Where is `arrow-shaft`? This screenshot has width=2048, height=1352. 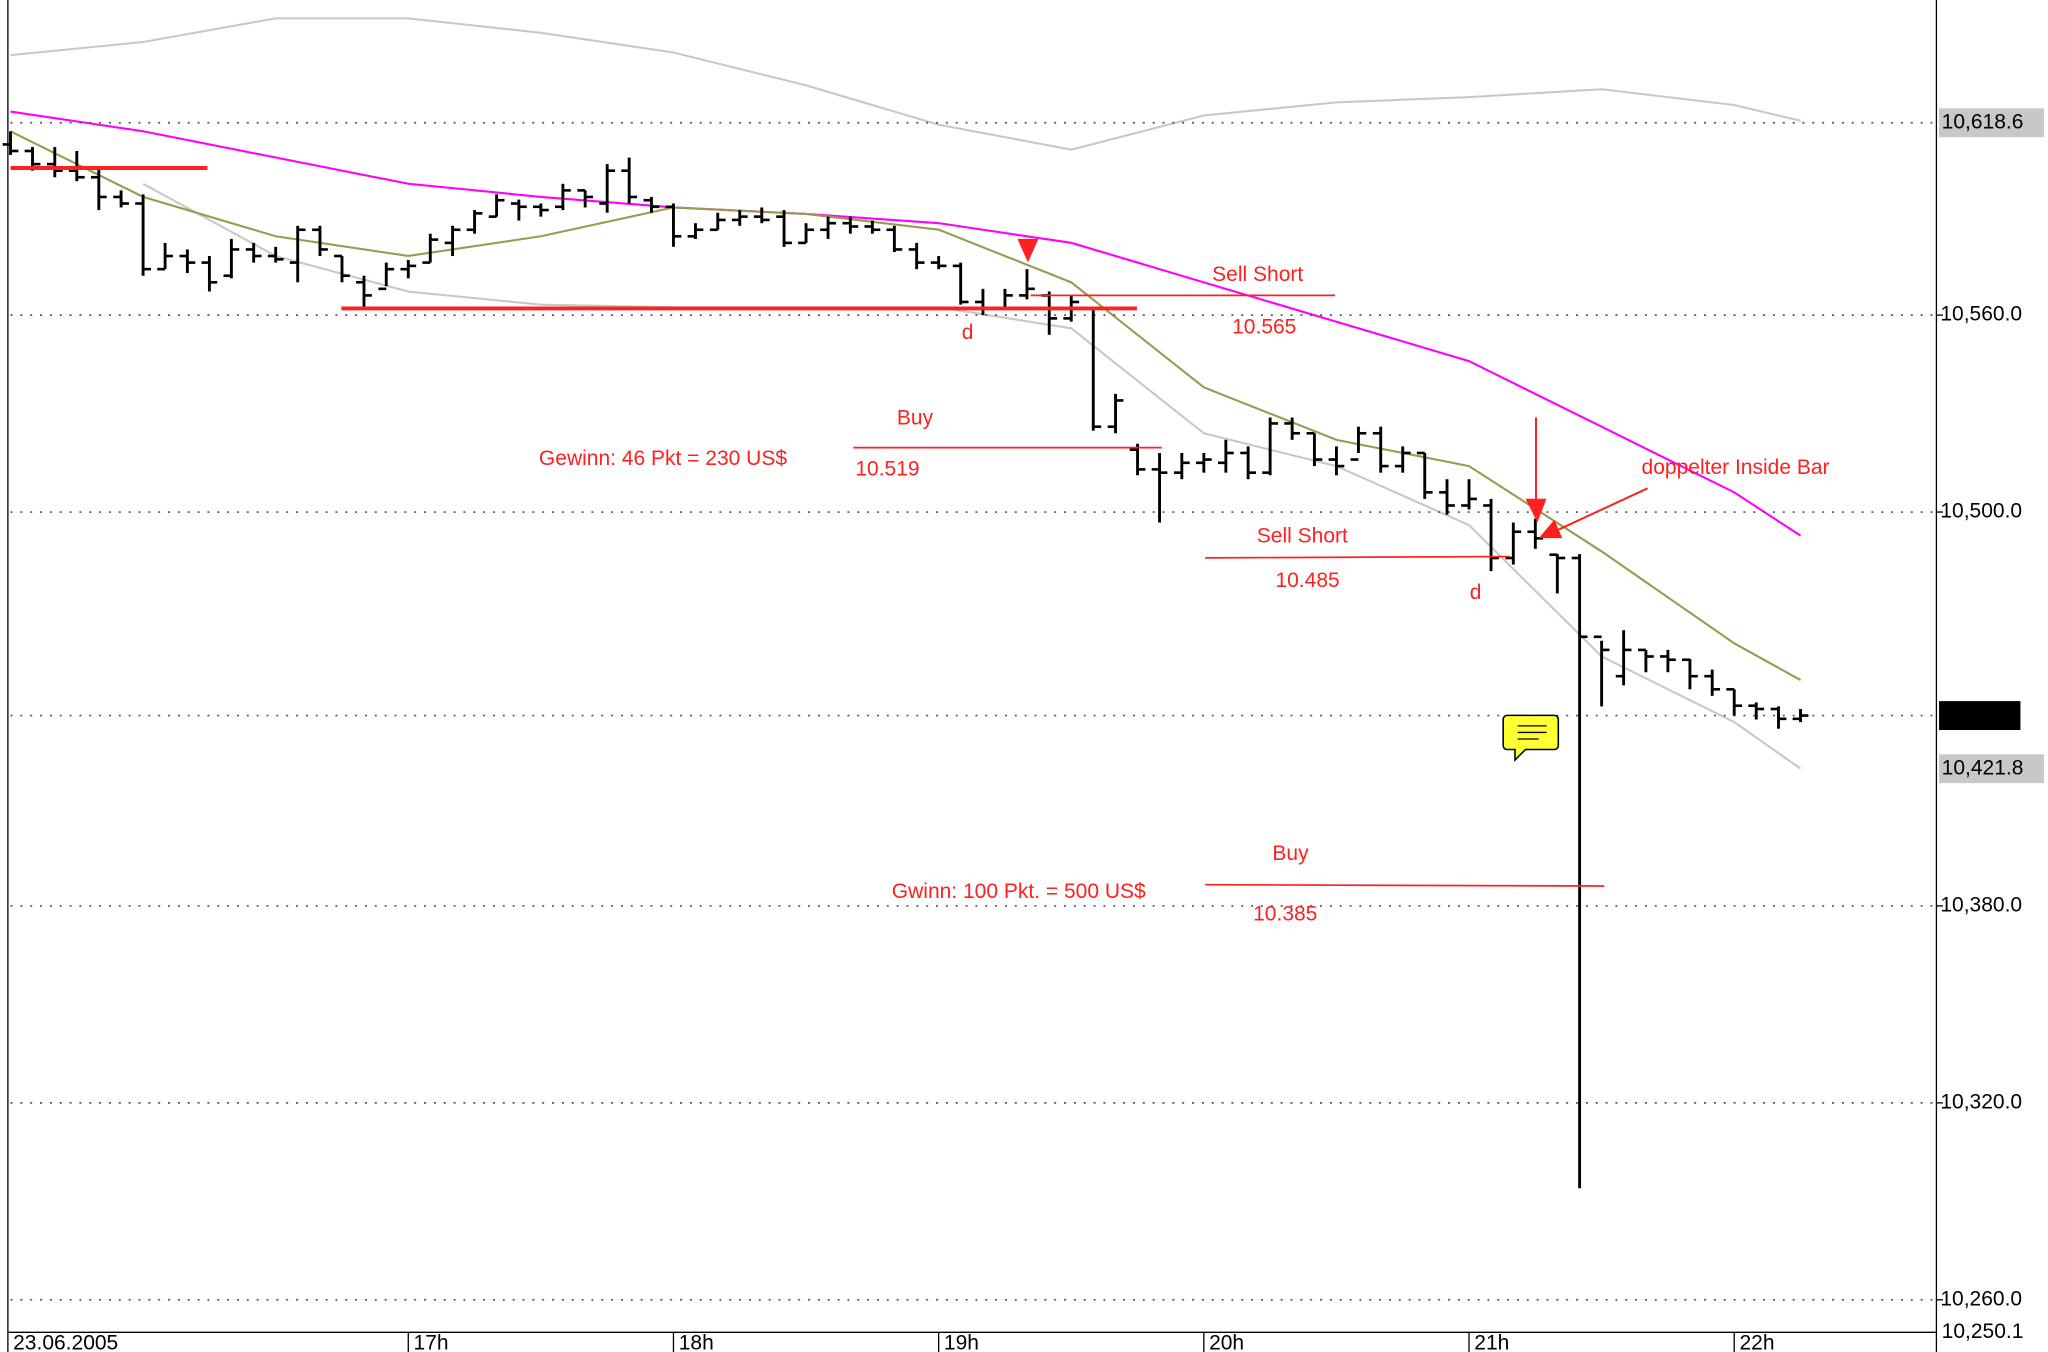
arrow-shaft is located at coordinates (1602, 509).